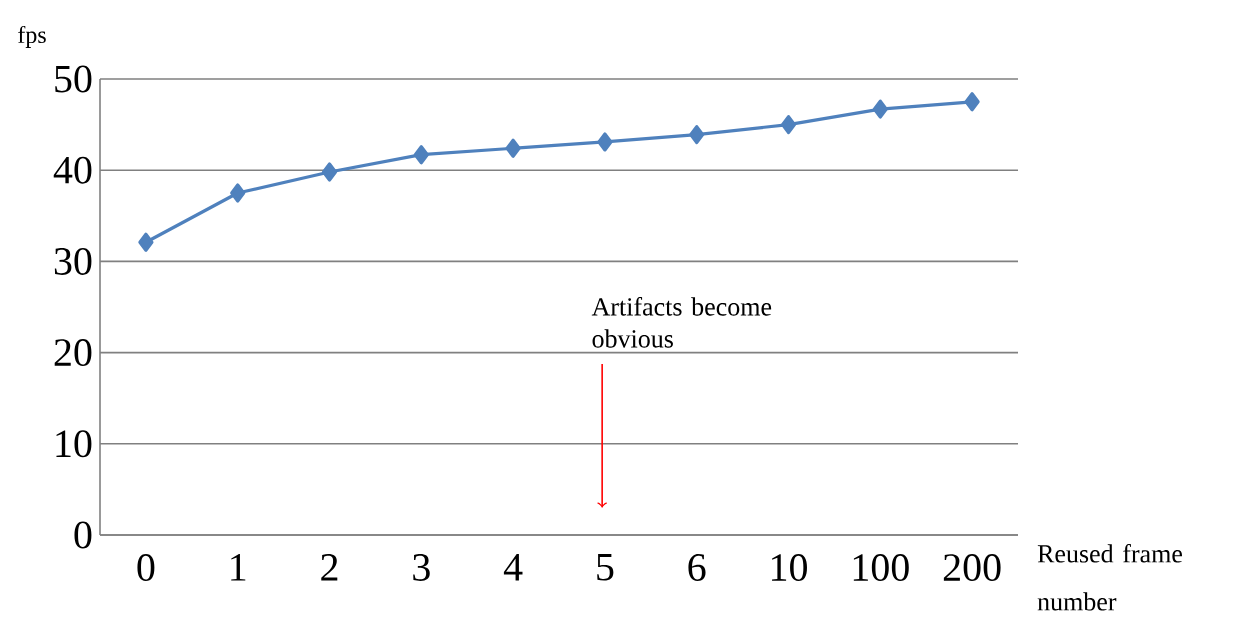 The image size is (1245, 617). What do you see at coordinates (74, 444) in the screenshot?
I see `y-tick-label: 10` at bounding box center [74, 444].